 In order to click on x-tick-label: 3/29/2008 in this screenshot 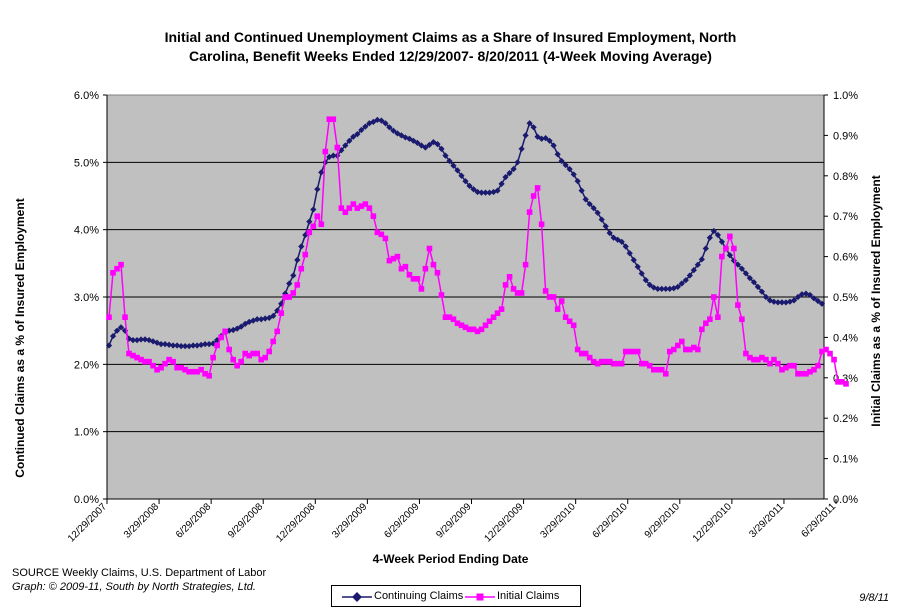, I will do `click(142, 521)`.